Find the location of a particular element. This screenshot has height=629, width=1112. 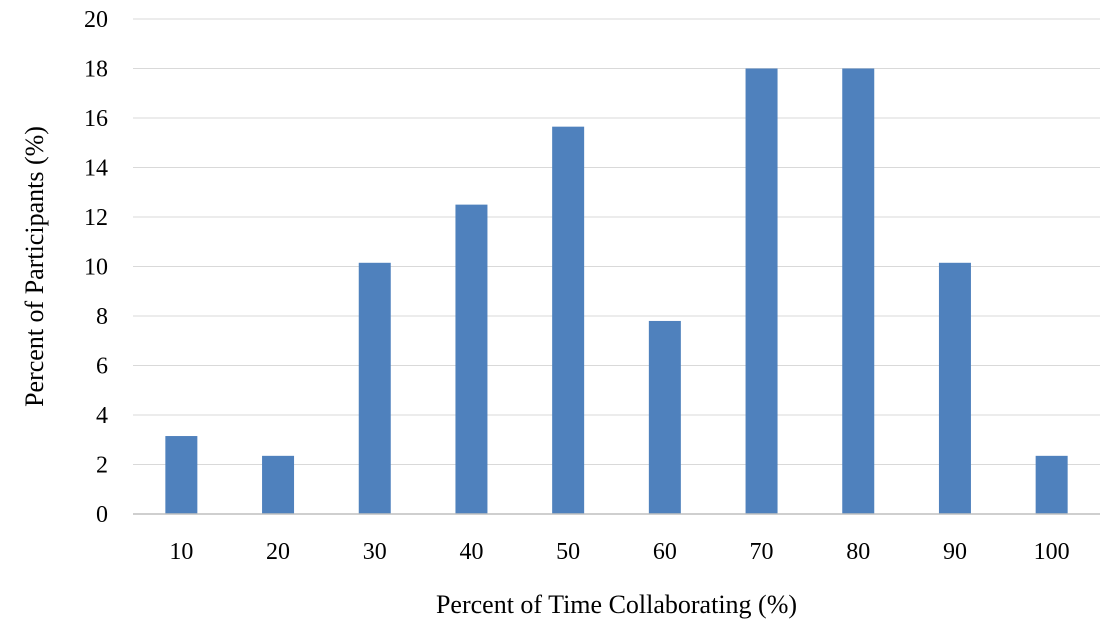

x-tick-label: 40 is located at coordinates (471, 552).